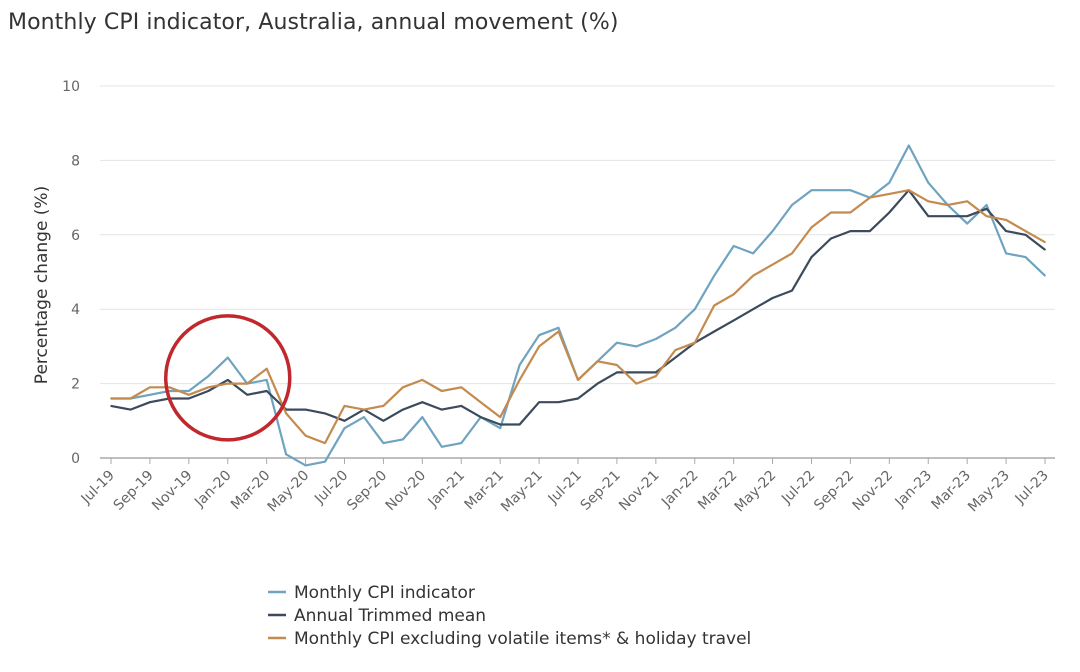 This screenshot has width=1080, height=672. I want to click on x-tick-label: Sep-20, so click(367, 491).